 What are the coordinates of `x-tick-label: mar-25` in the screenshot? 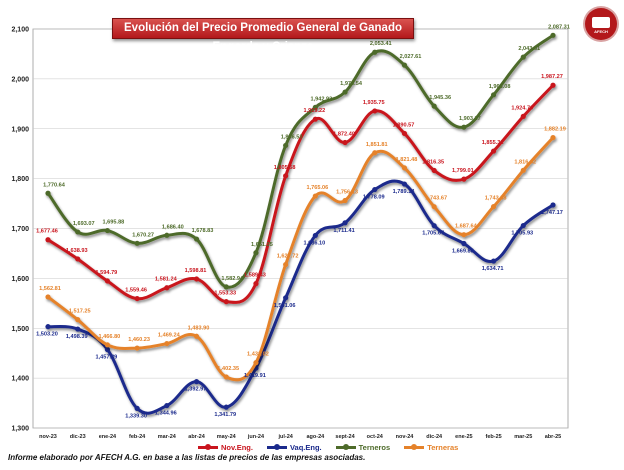 It's located at (523, 437).